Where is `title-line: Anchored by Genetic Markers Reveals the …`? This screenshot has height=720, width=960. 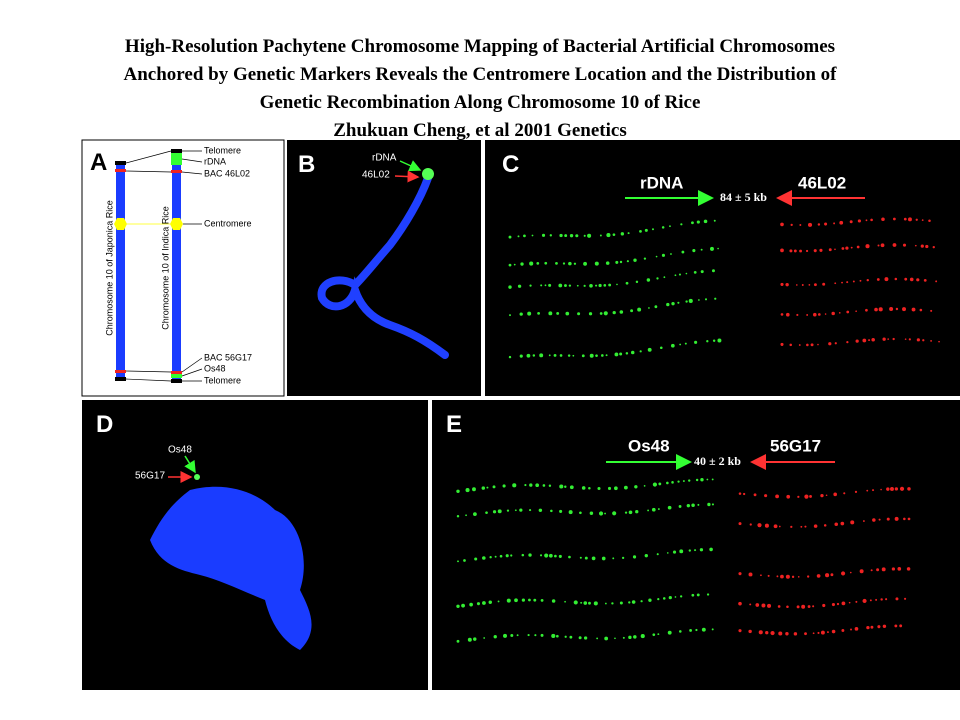 title-line: Anchored by Genetic Markers Reveals the … is located at coordinates (481, 74).